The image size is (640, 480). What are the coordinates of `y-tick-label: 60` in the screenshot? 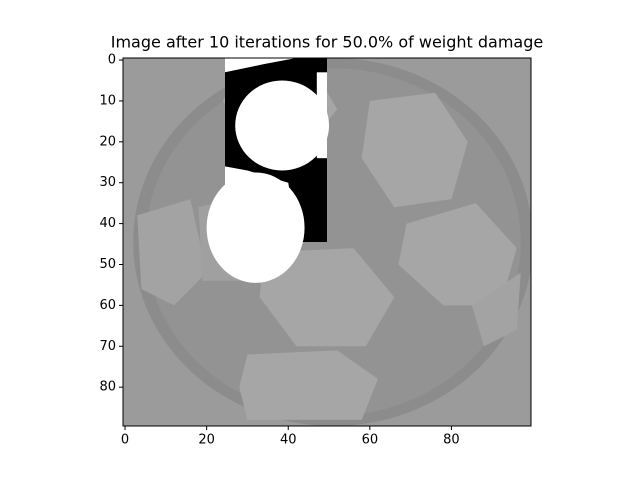 It's located at (107, 305).